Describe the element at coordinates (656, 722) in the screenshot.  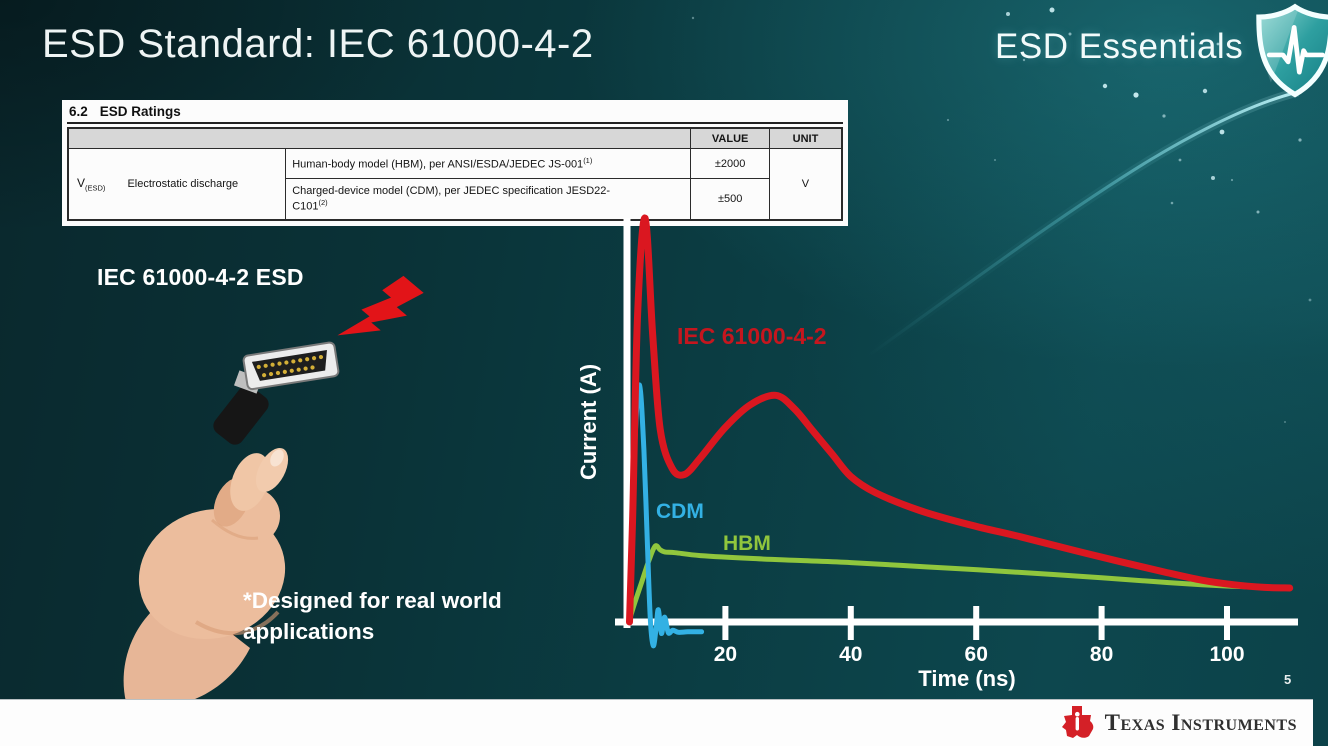
I see `footer-bar: Texas Instruments` at that location.